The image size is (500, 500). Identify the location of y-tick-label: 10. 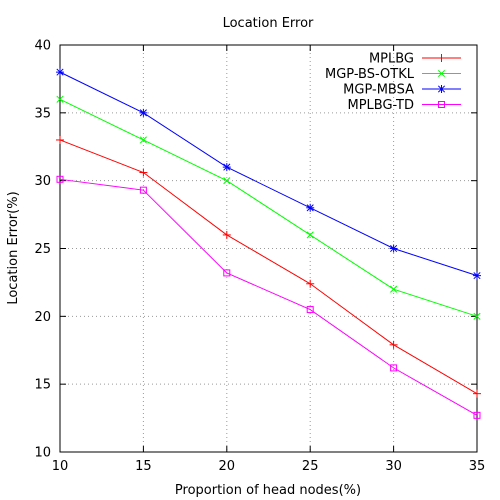
(42, 453).